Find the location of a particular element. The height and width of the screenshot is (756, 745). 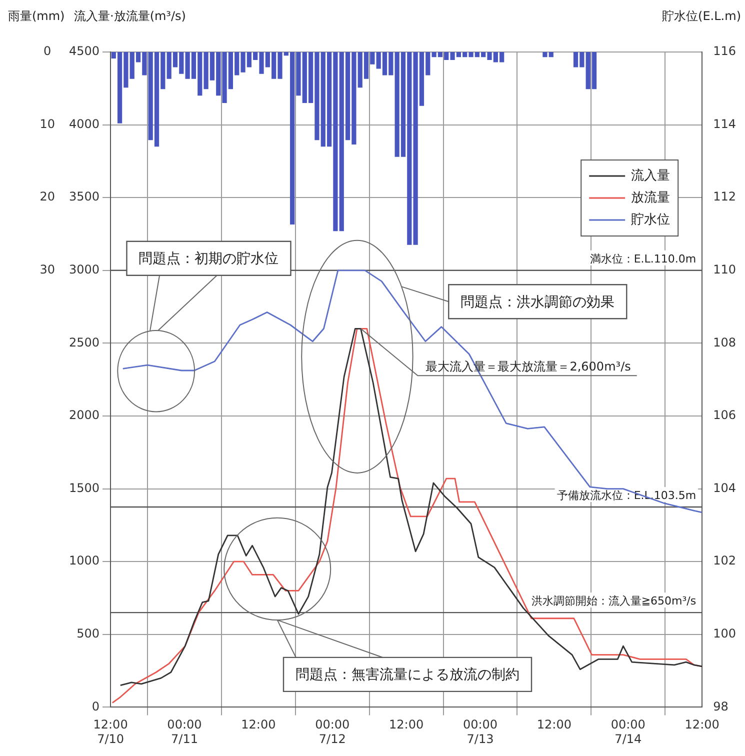

y2-tick-label: 100 is located at coordinates (724, 633).